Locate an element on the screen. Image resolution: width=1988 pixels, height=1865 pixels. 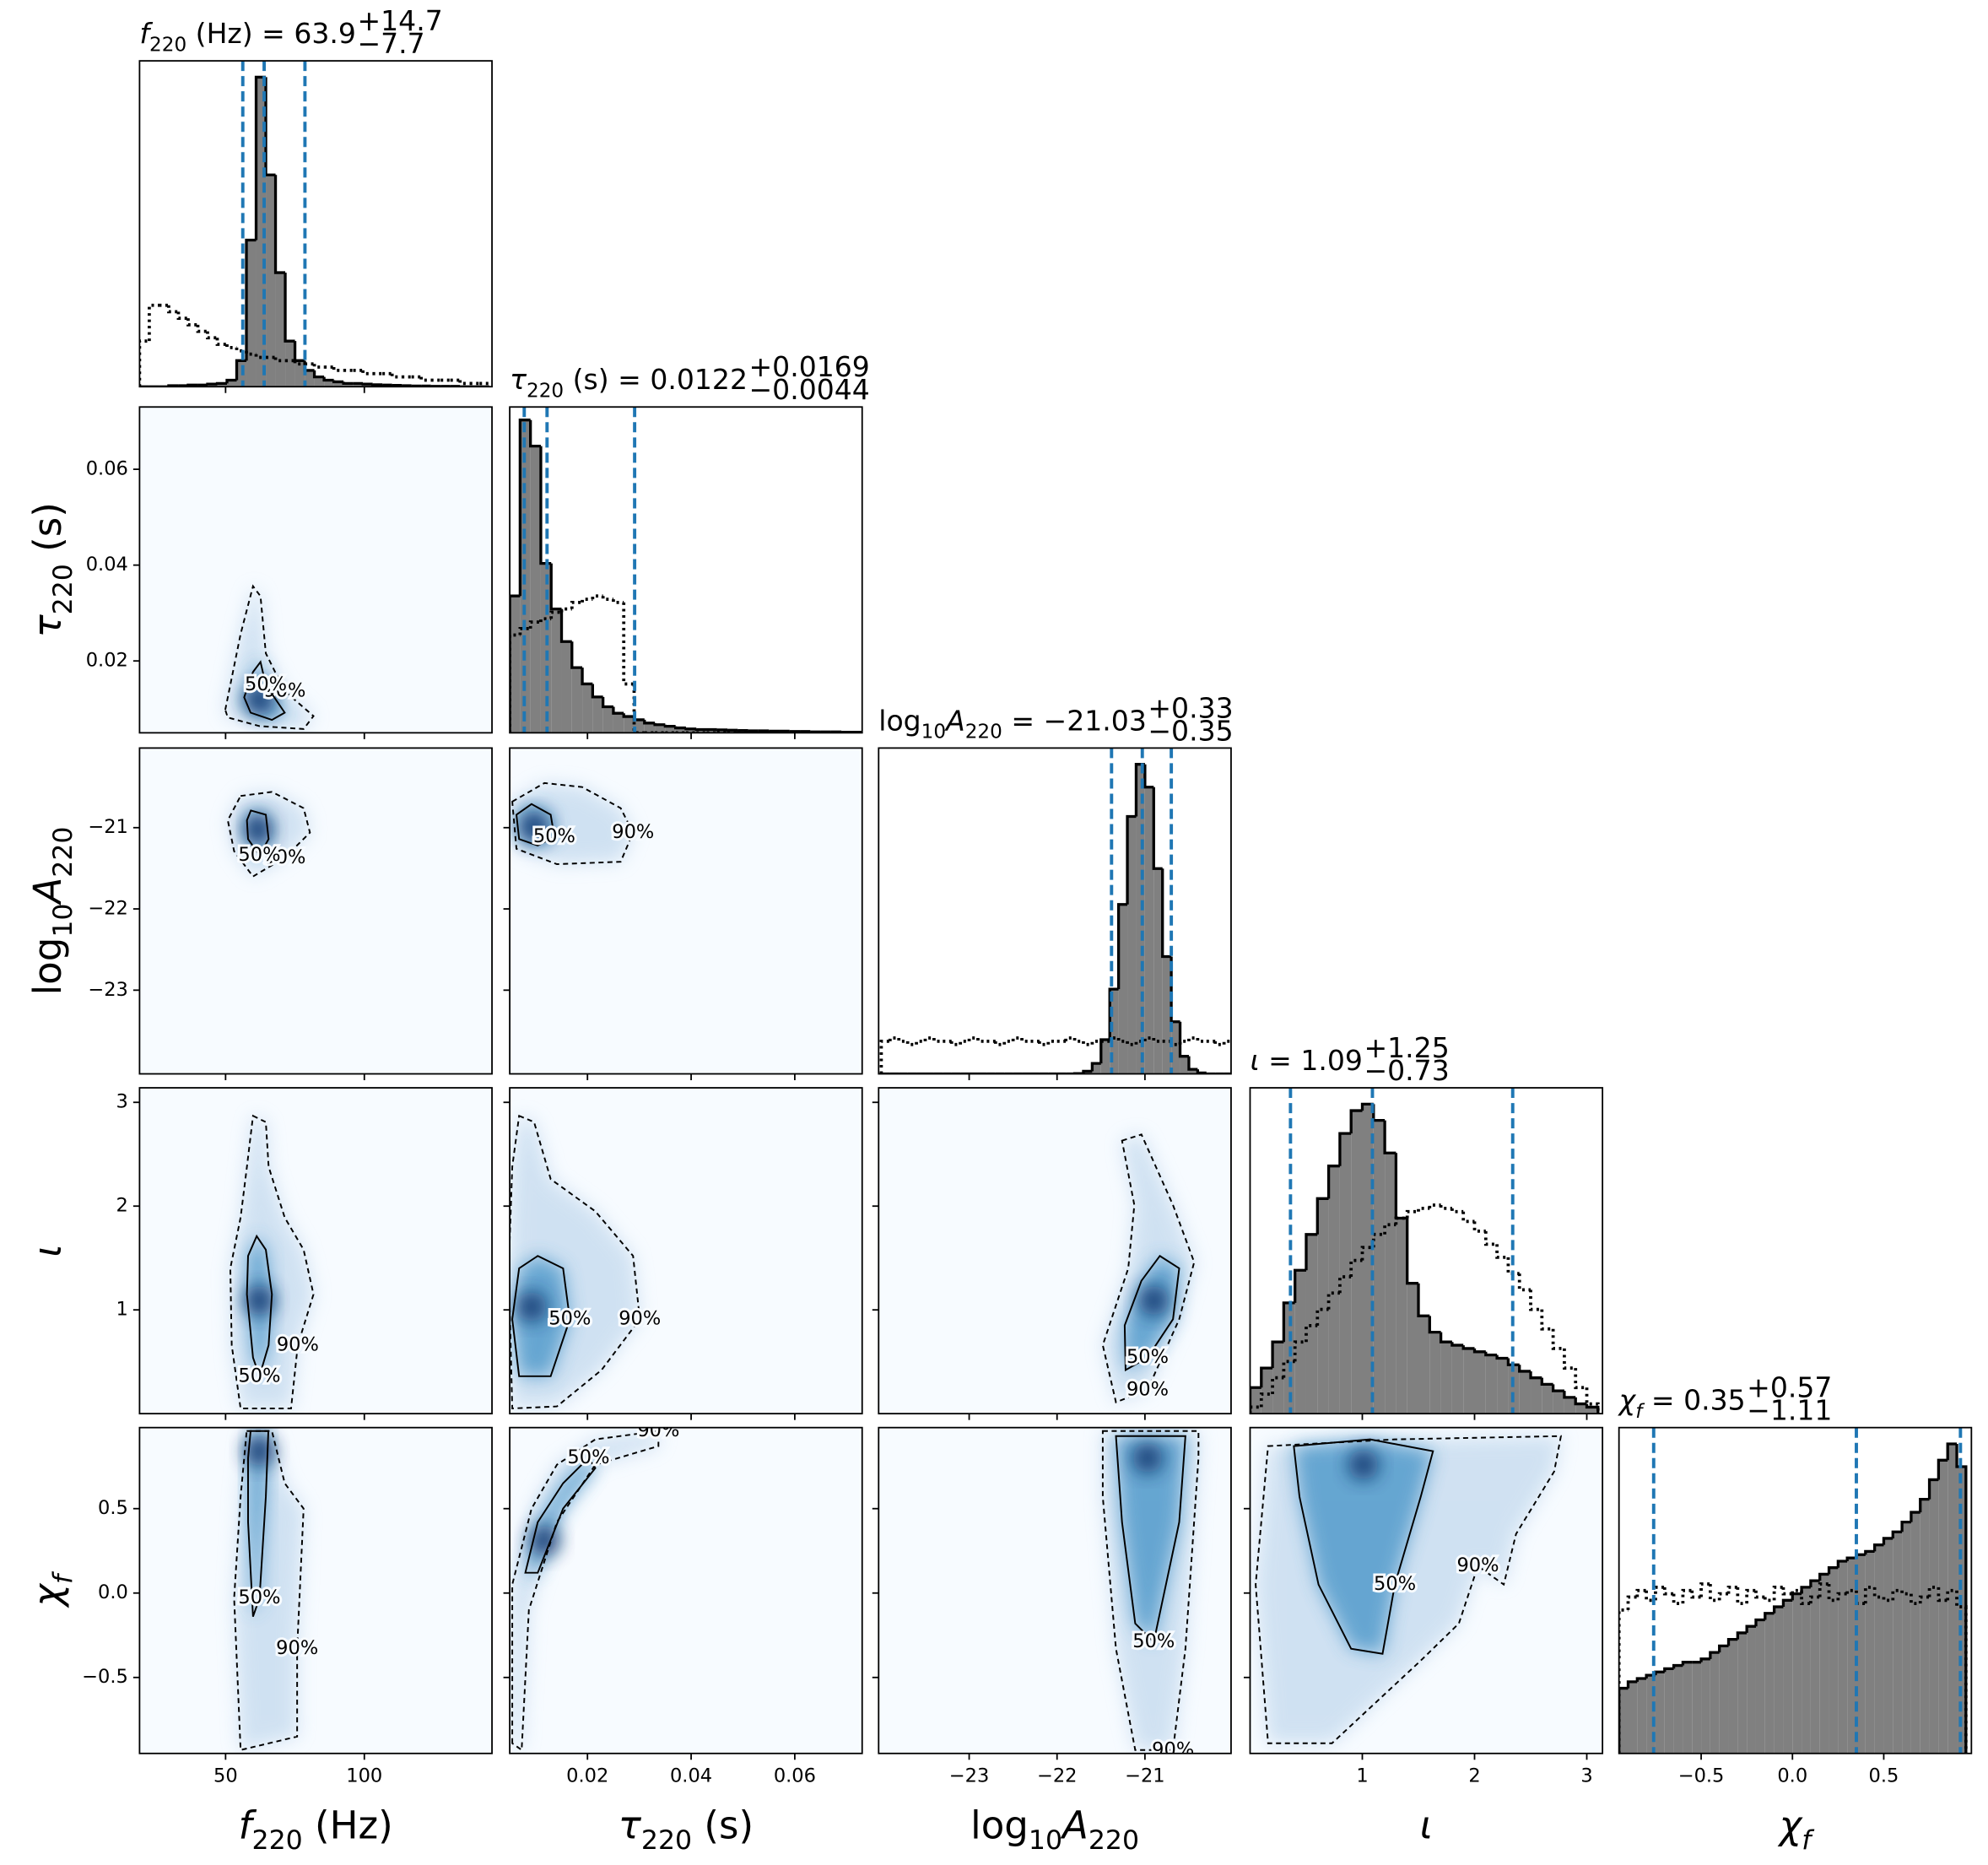
label-part: ι is located at coordinates (1426, 1825).